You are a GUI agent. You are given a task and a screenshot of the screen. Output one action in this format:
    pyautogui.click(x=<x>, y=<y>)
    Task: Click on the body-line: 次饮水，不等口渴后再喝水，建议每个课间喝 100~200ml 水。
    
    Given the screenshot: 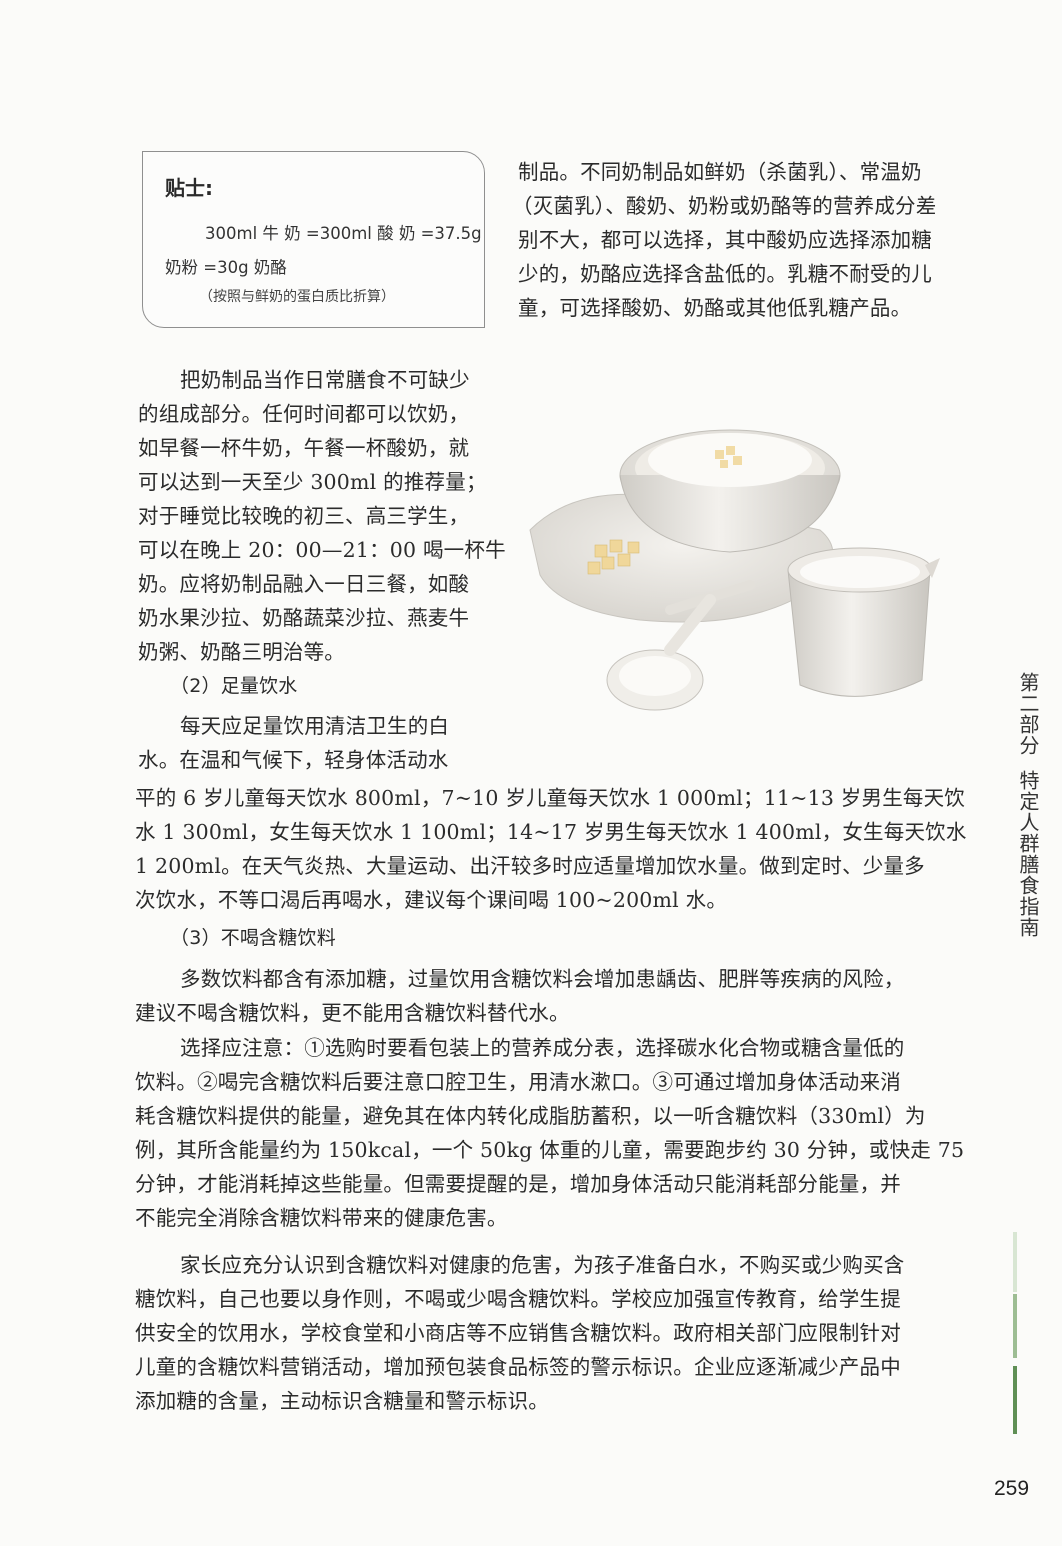 What is the action you would take?
    pyautogui.click(x=431, y=900)
    